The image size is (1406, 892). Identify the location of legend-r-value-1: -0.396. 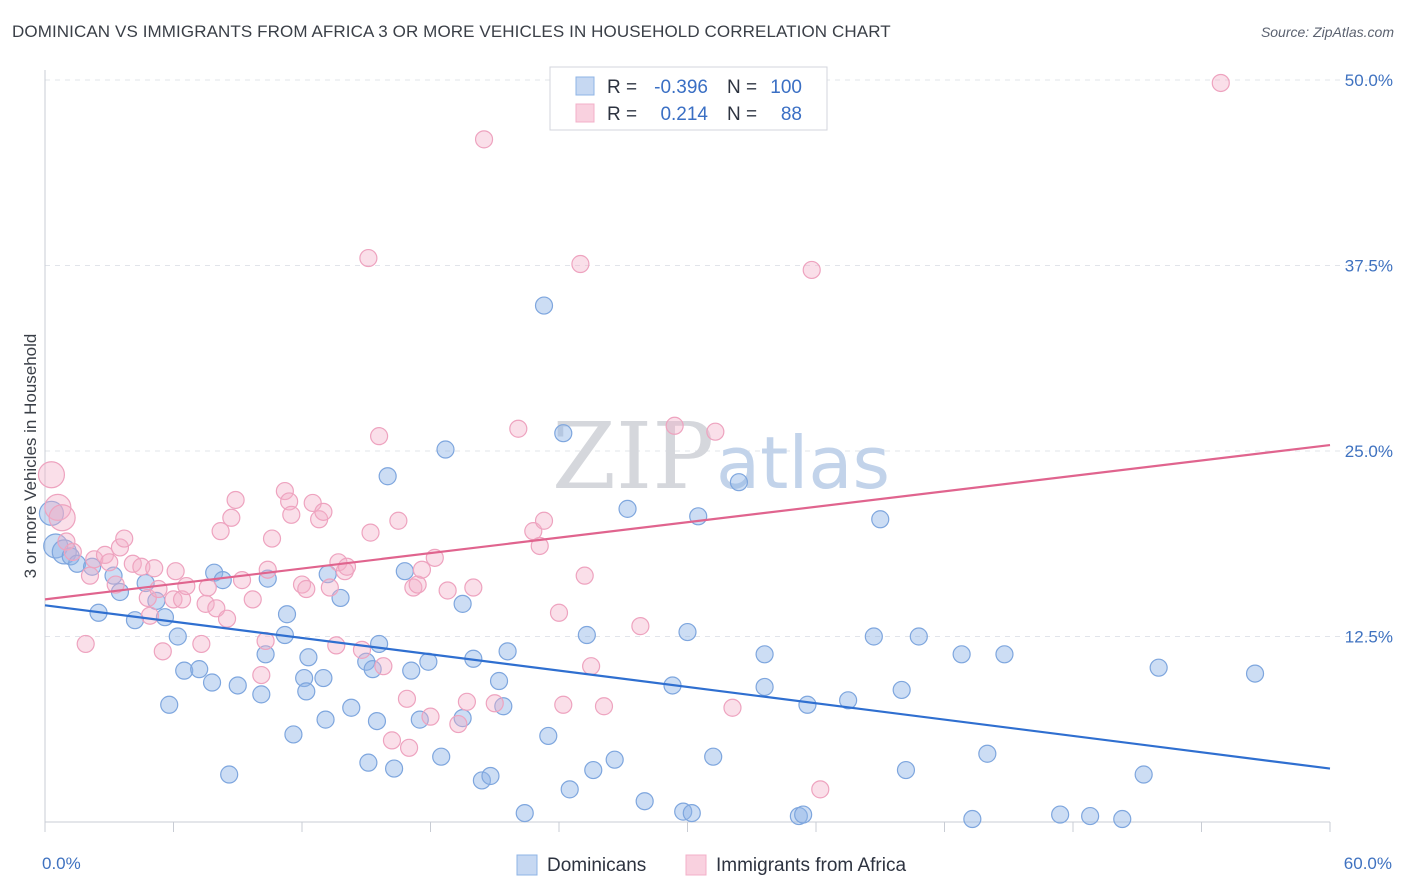
(681, 87).